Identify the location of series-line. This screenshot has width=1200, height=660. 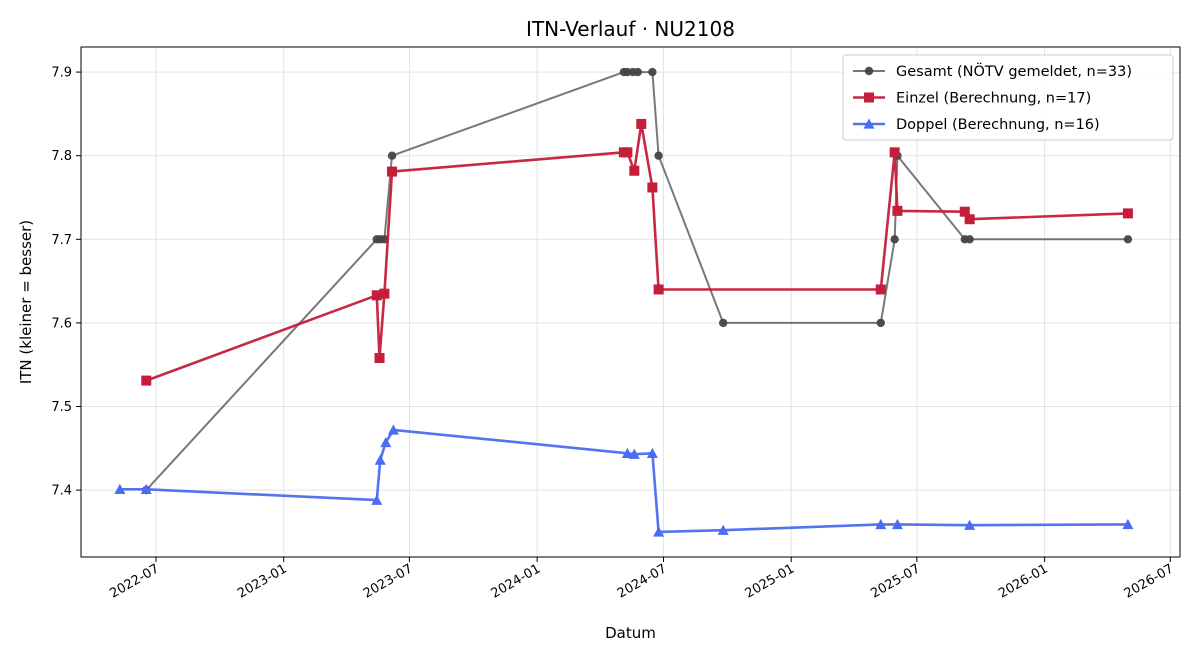
(623, 481).